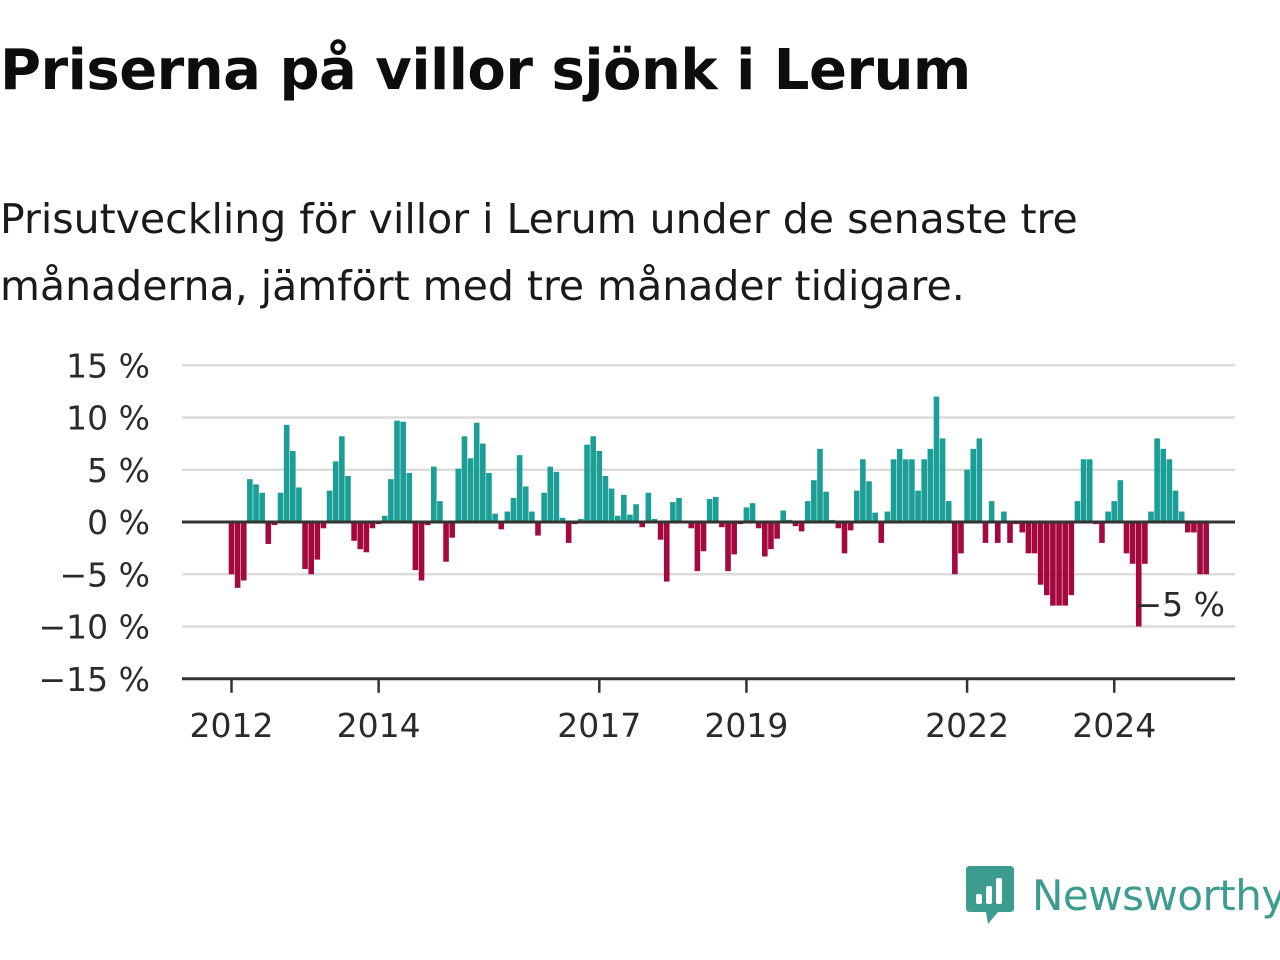  What do you see at coordinates (708, 606) in the screenshot?
I see `axes` at bounding box center [708, 606].